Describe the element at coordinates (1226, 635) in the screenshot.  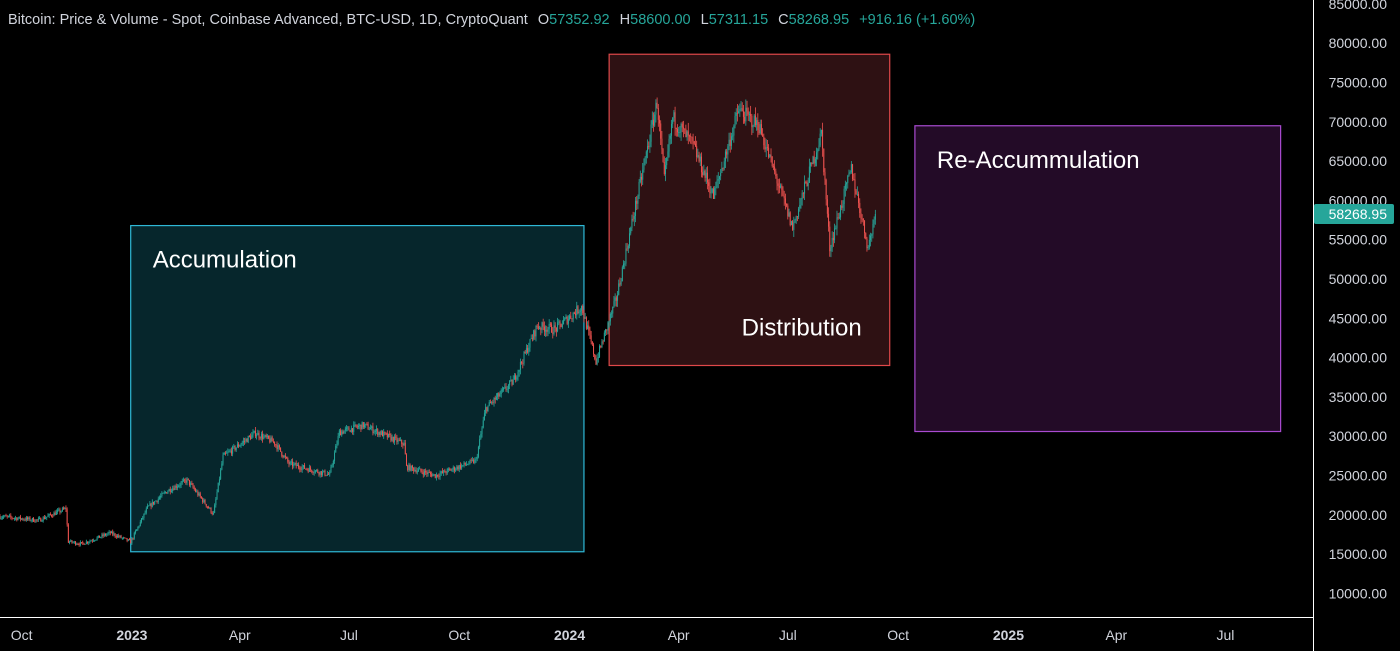
I see `time-tick-label: Jul` at that location.